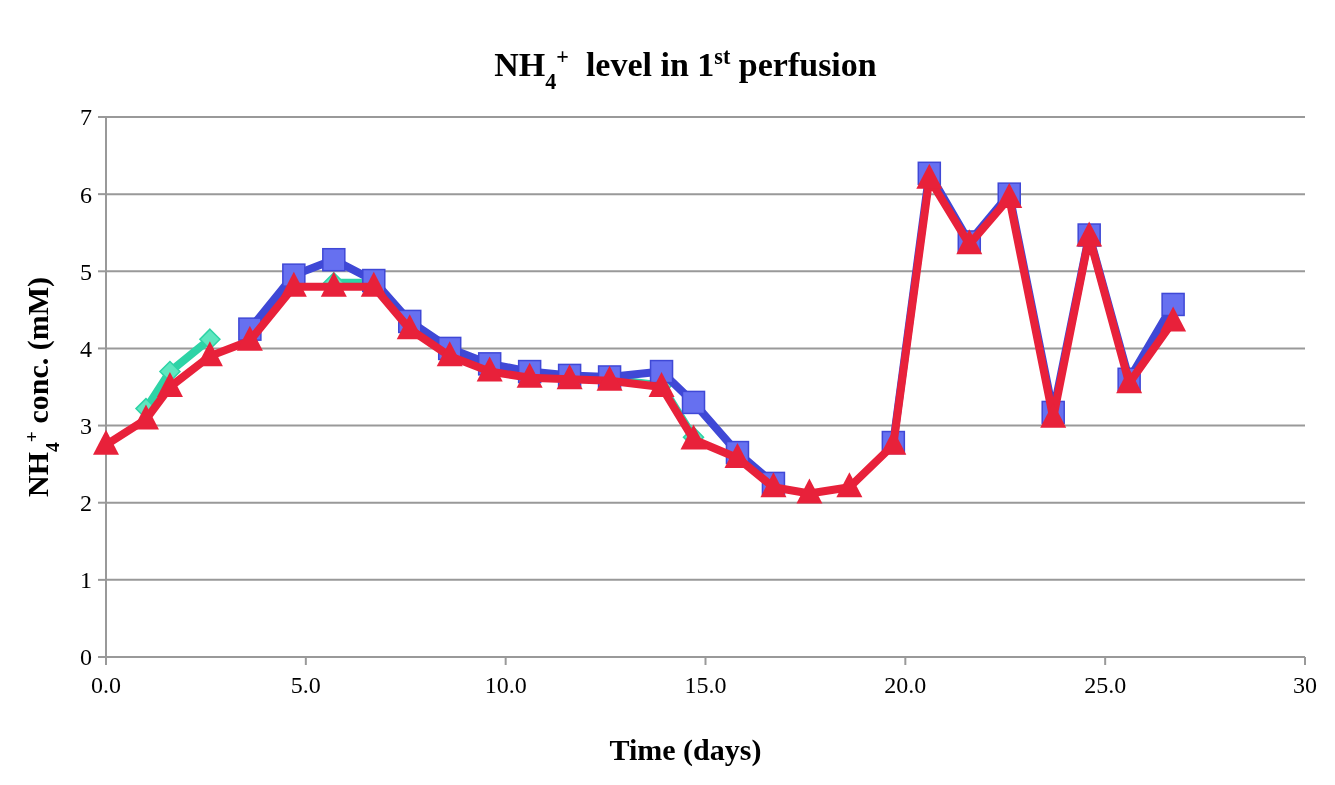  Describe the element at coordinates (86, 503) in the screenshot. I see `y-tick-label: 2` at that location.